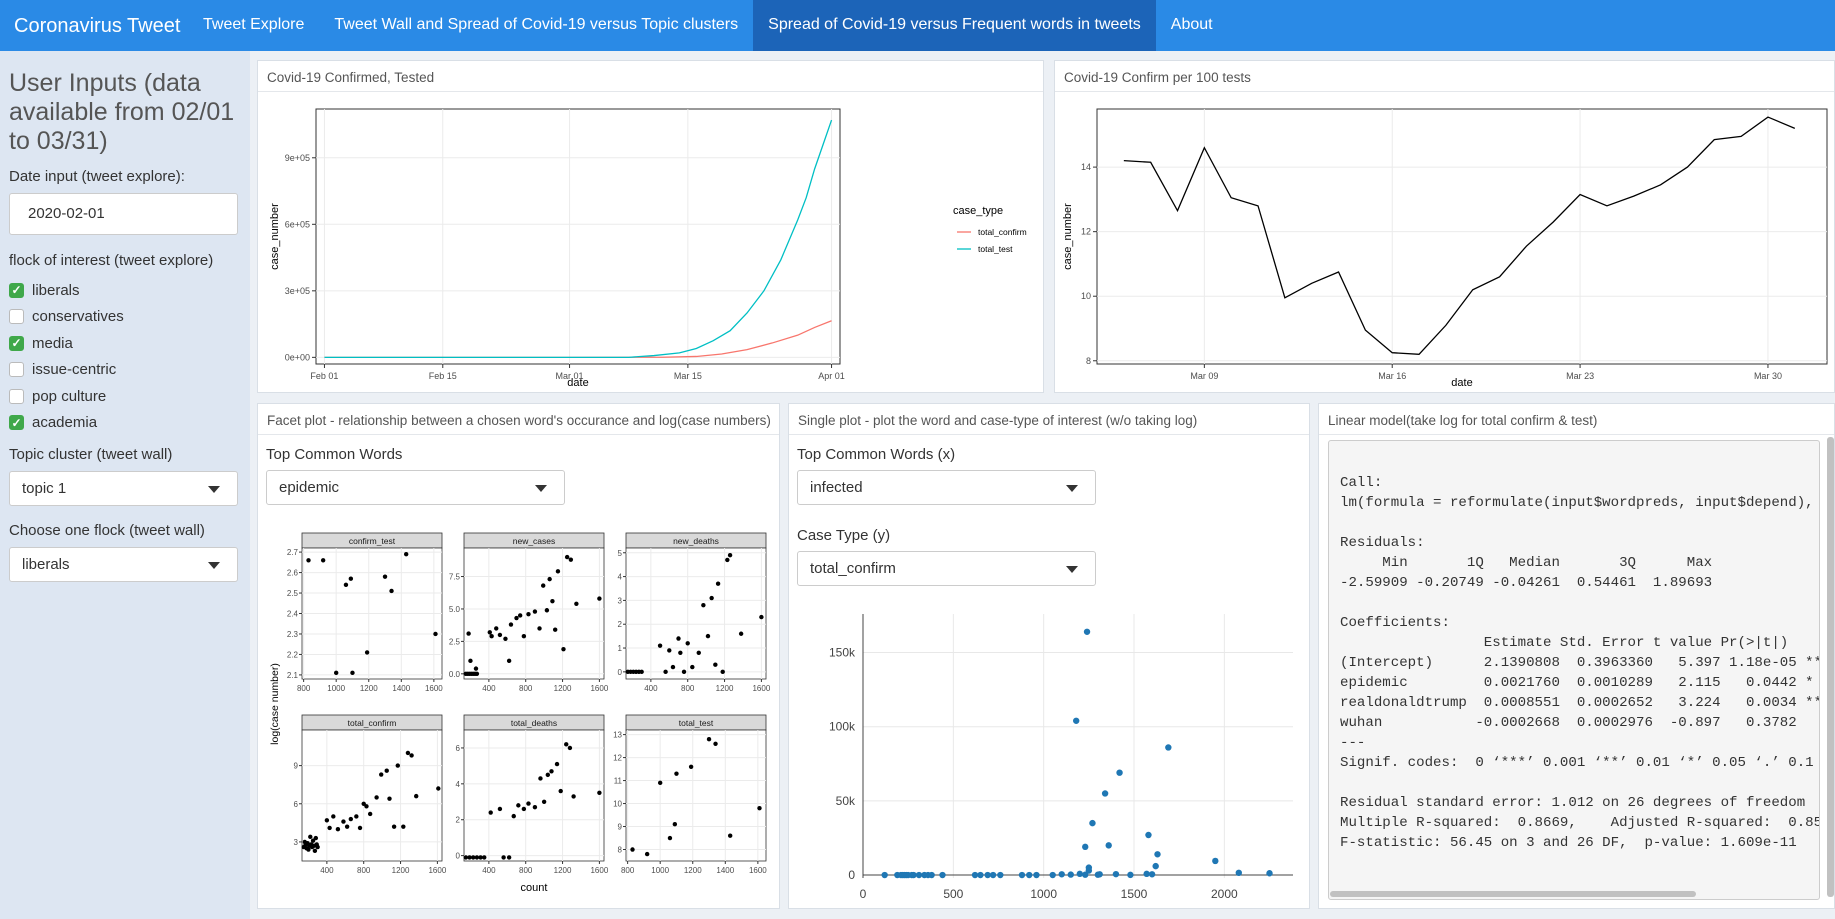  I want to click on flock-option-issue-centric: issue-centric, so click(125, 370).